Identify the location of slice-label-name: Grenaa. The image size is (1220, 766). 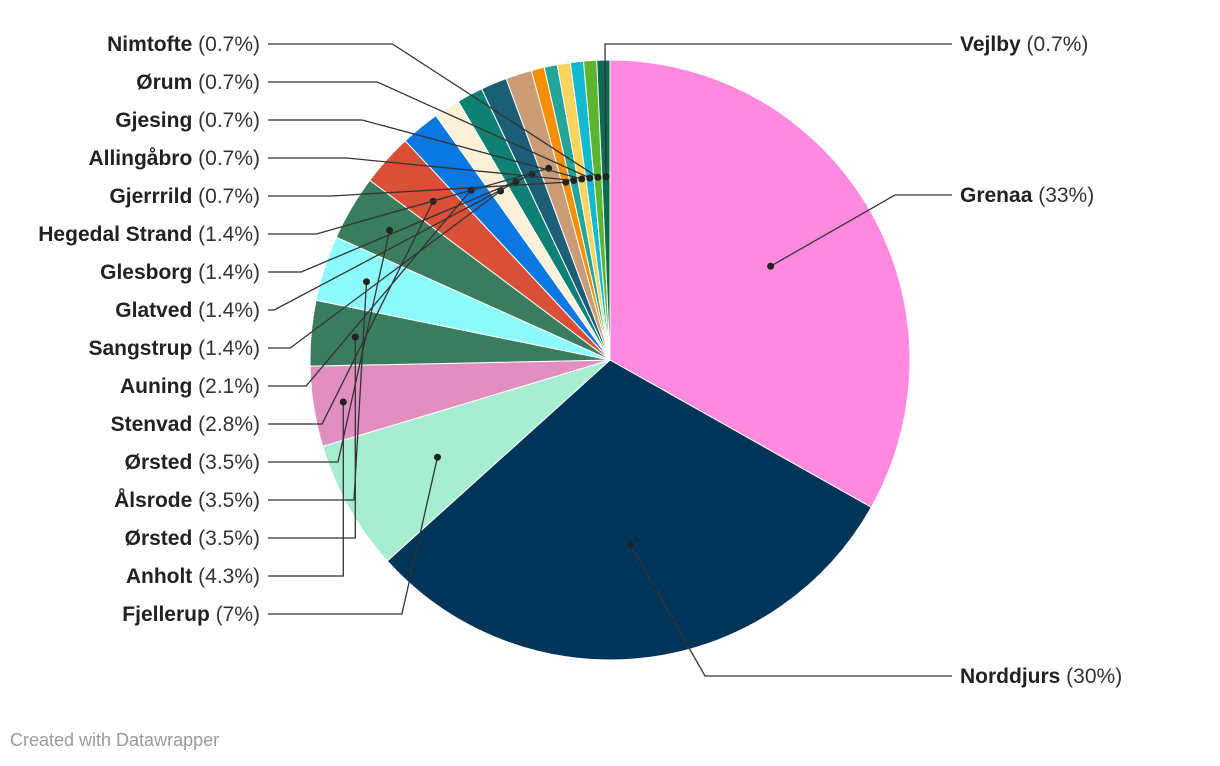
(996, 195).